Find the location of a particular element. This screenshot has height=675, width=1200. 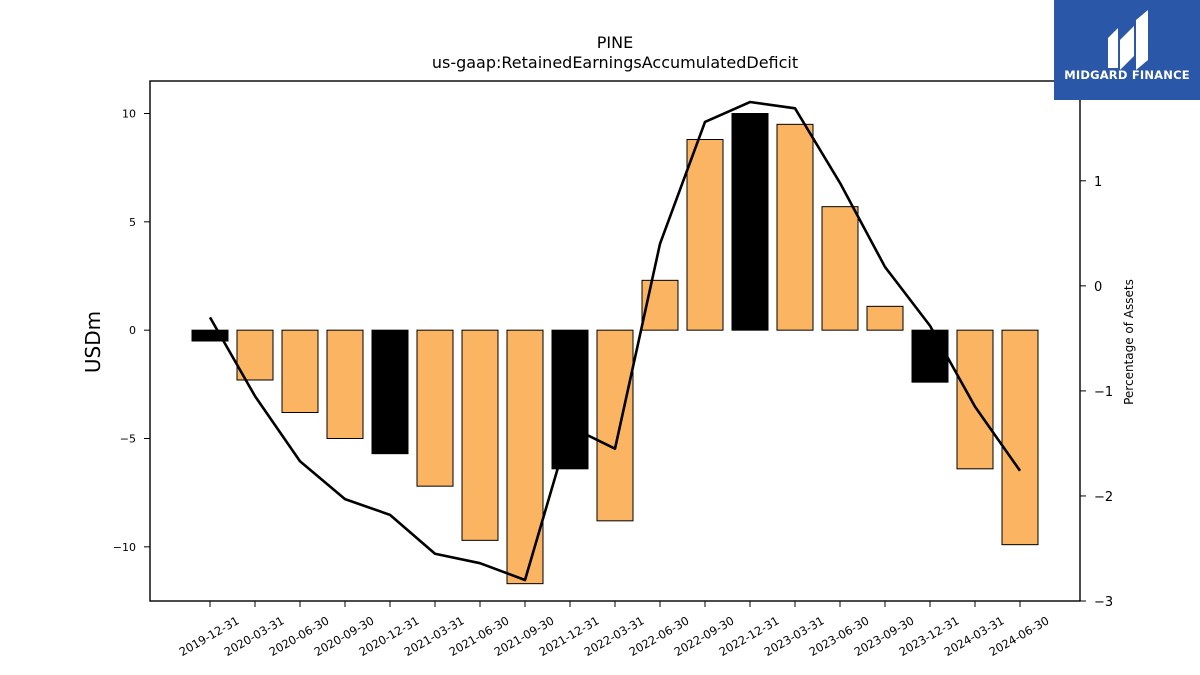

logo-text: MIDGARD FINANCE is located at coordinates (1127, 75).